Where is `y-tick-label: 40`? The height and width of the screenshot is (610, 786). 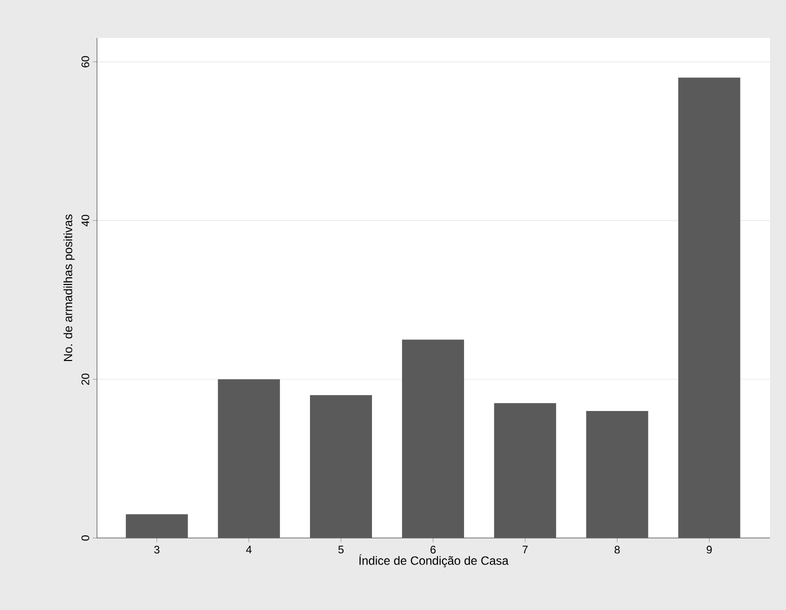
y-tick-label: 40 is located at coordinates (85, 220).